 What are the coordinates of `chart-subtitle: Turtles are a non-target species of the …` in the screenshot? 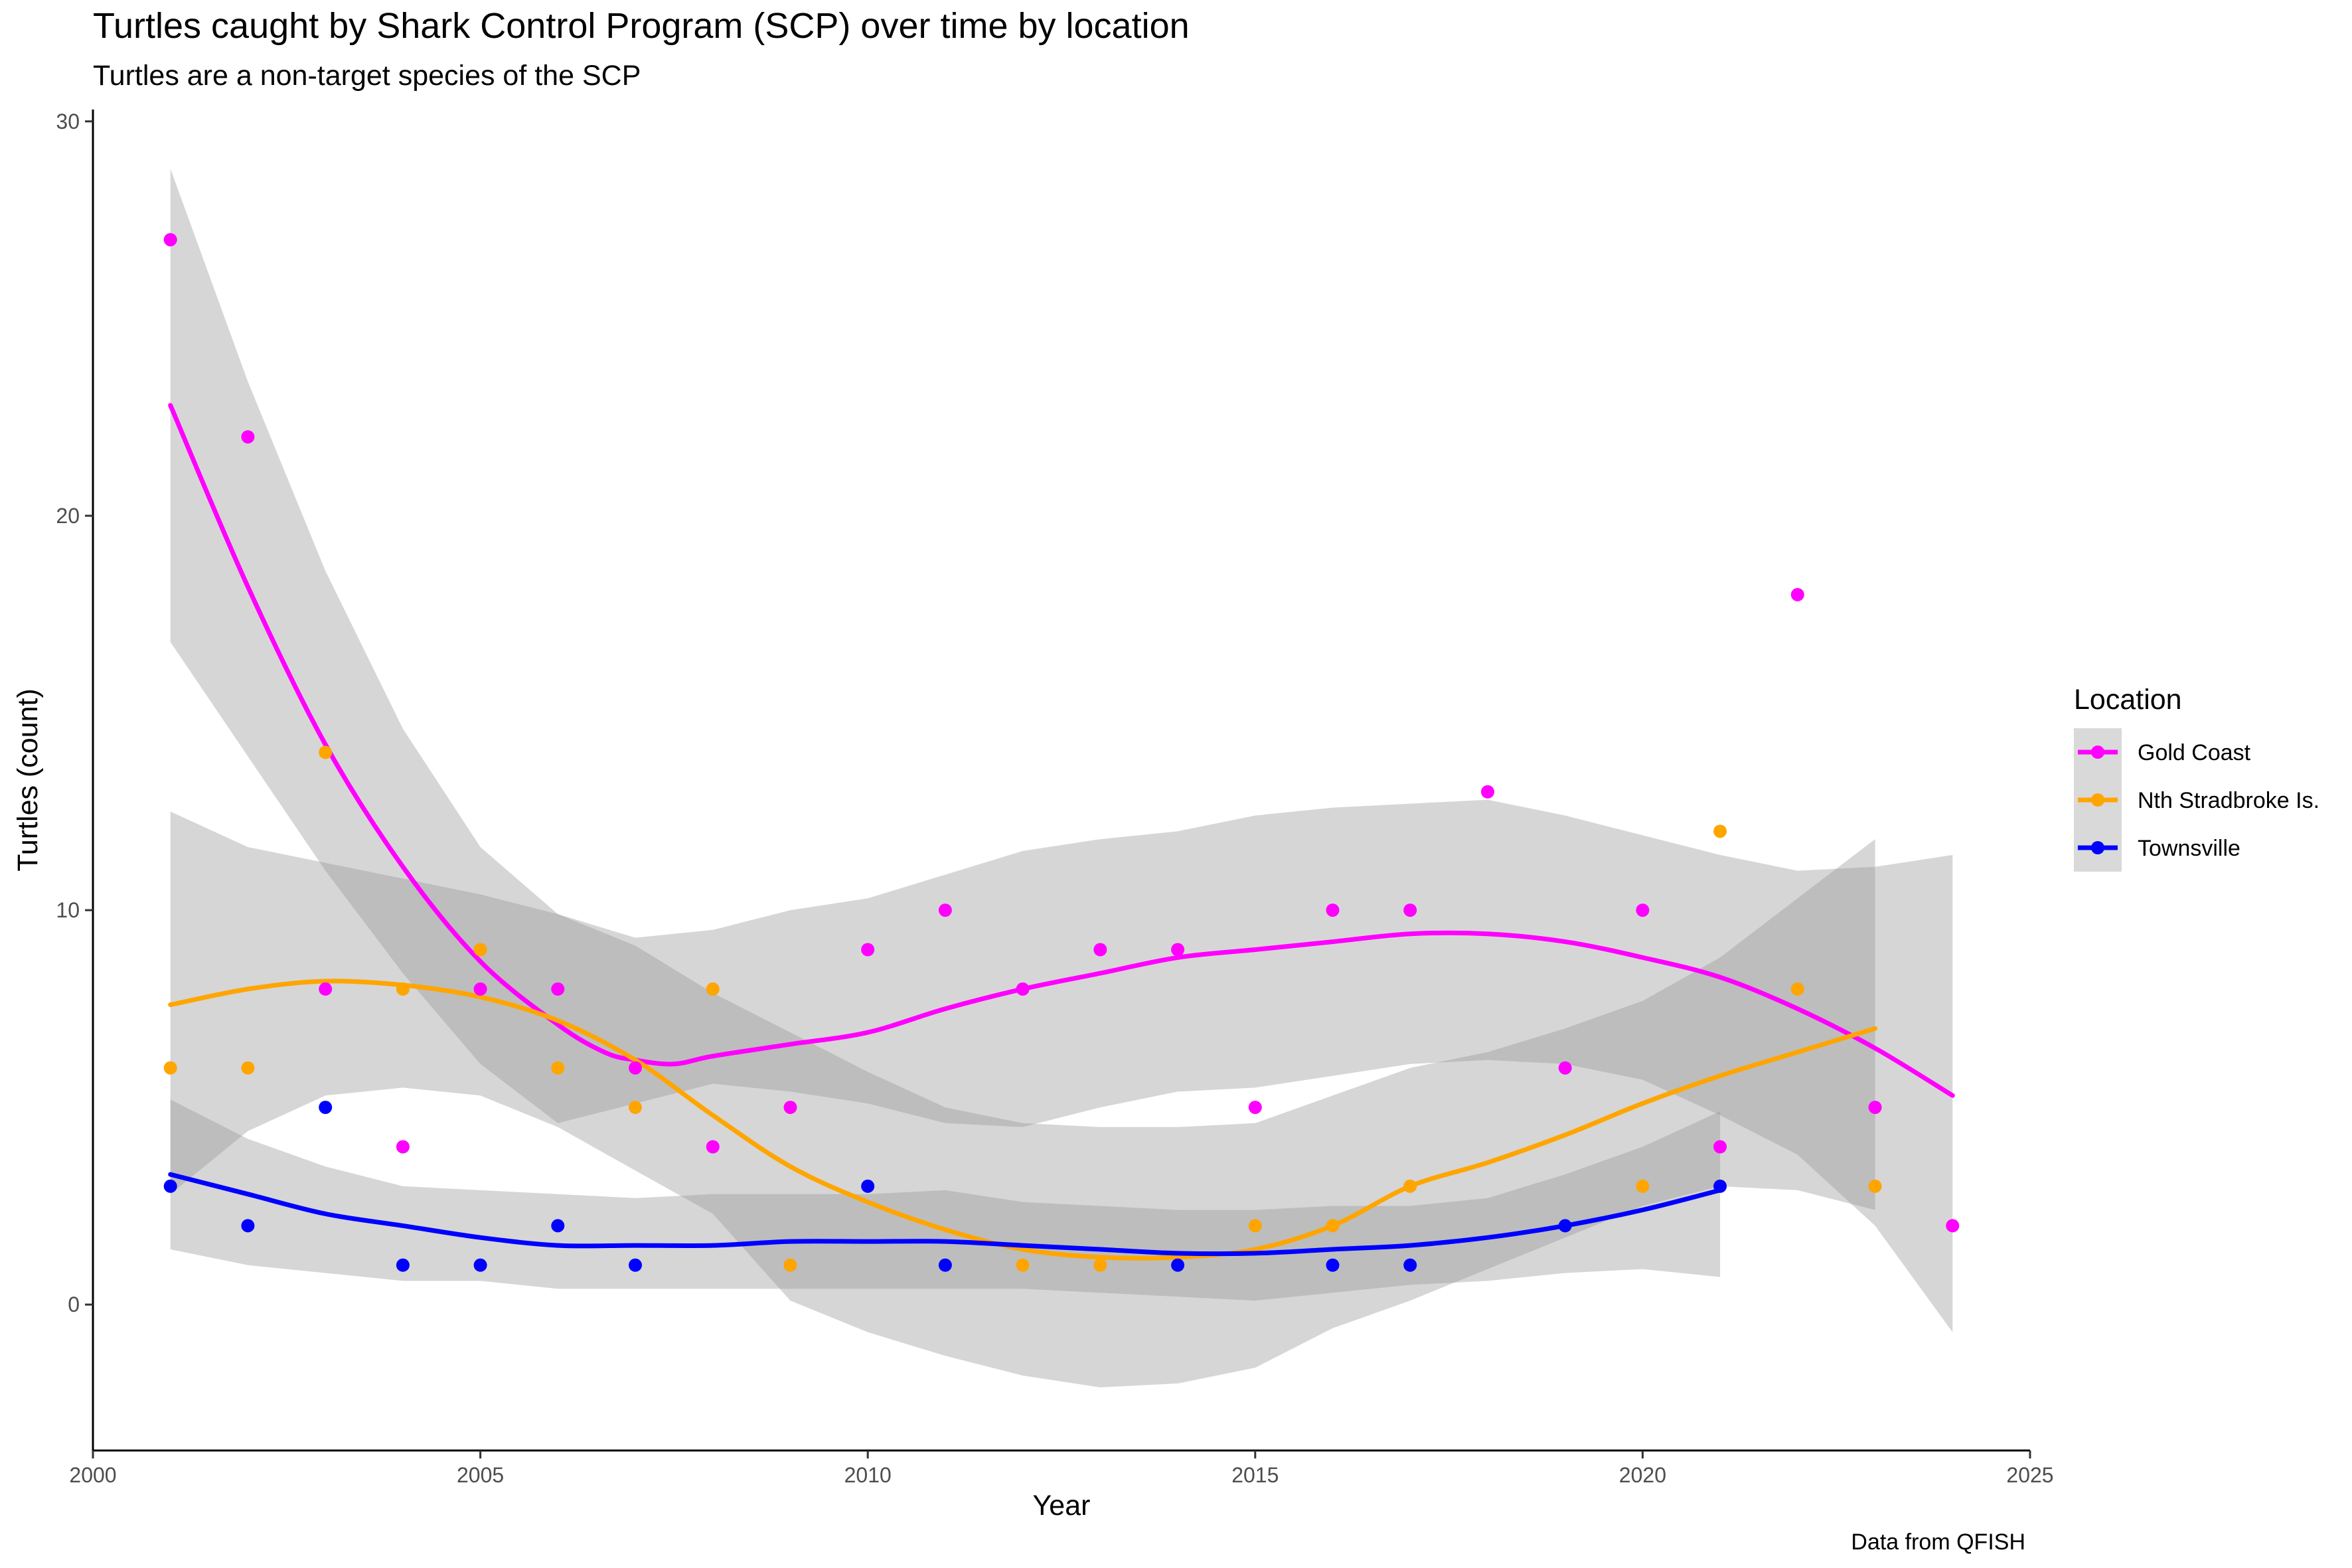 It's located at (367, 76).